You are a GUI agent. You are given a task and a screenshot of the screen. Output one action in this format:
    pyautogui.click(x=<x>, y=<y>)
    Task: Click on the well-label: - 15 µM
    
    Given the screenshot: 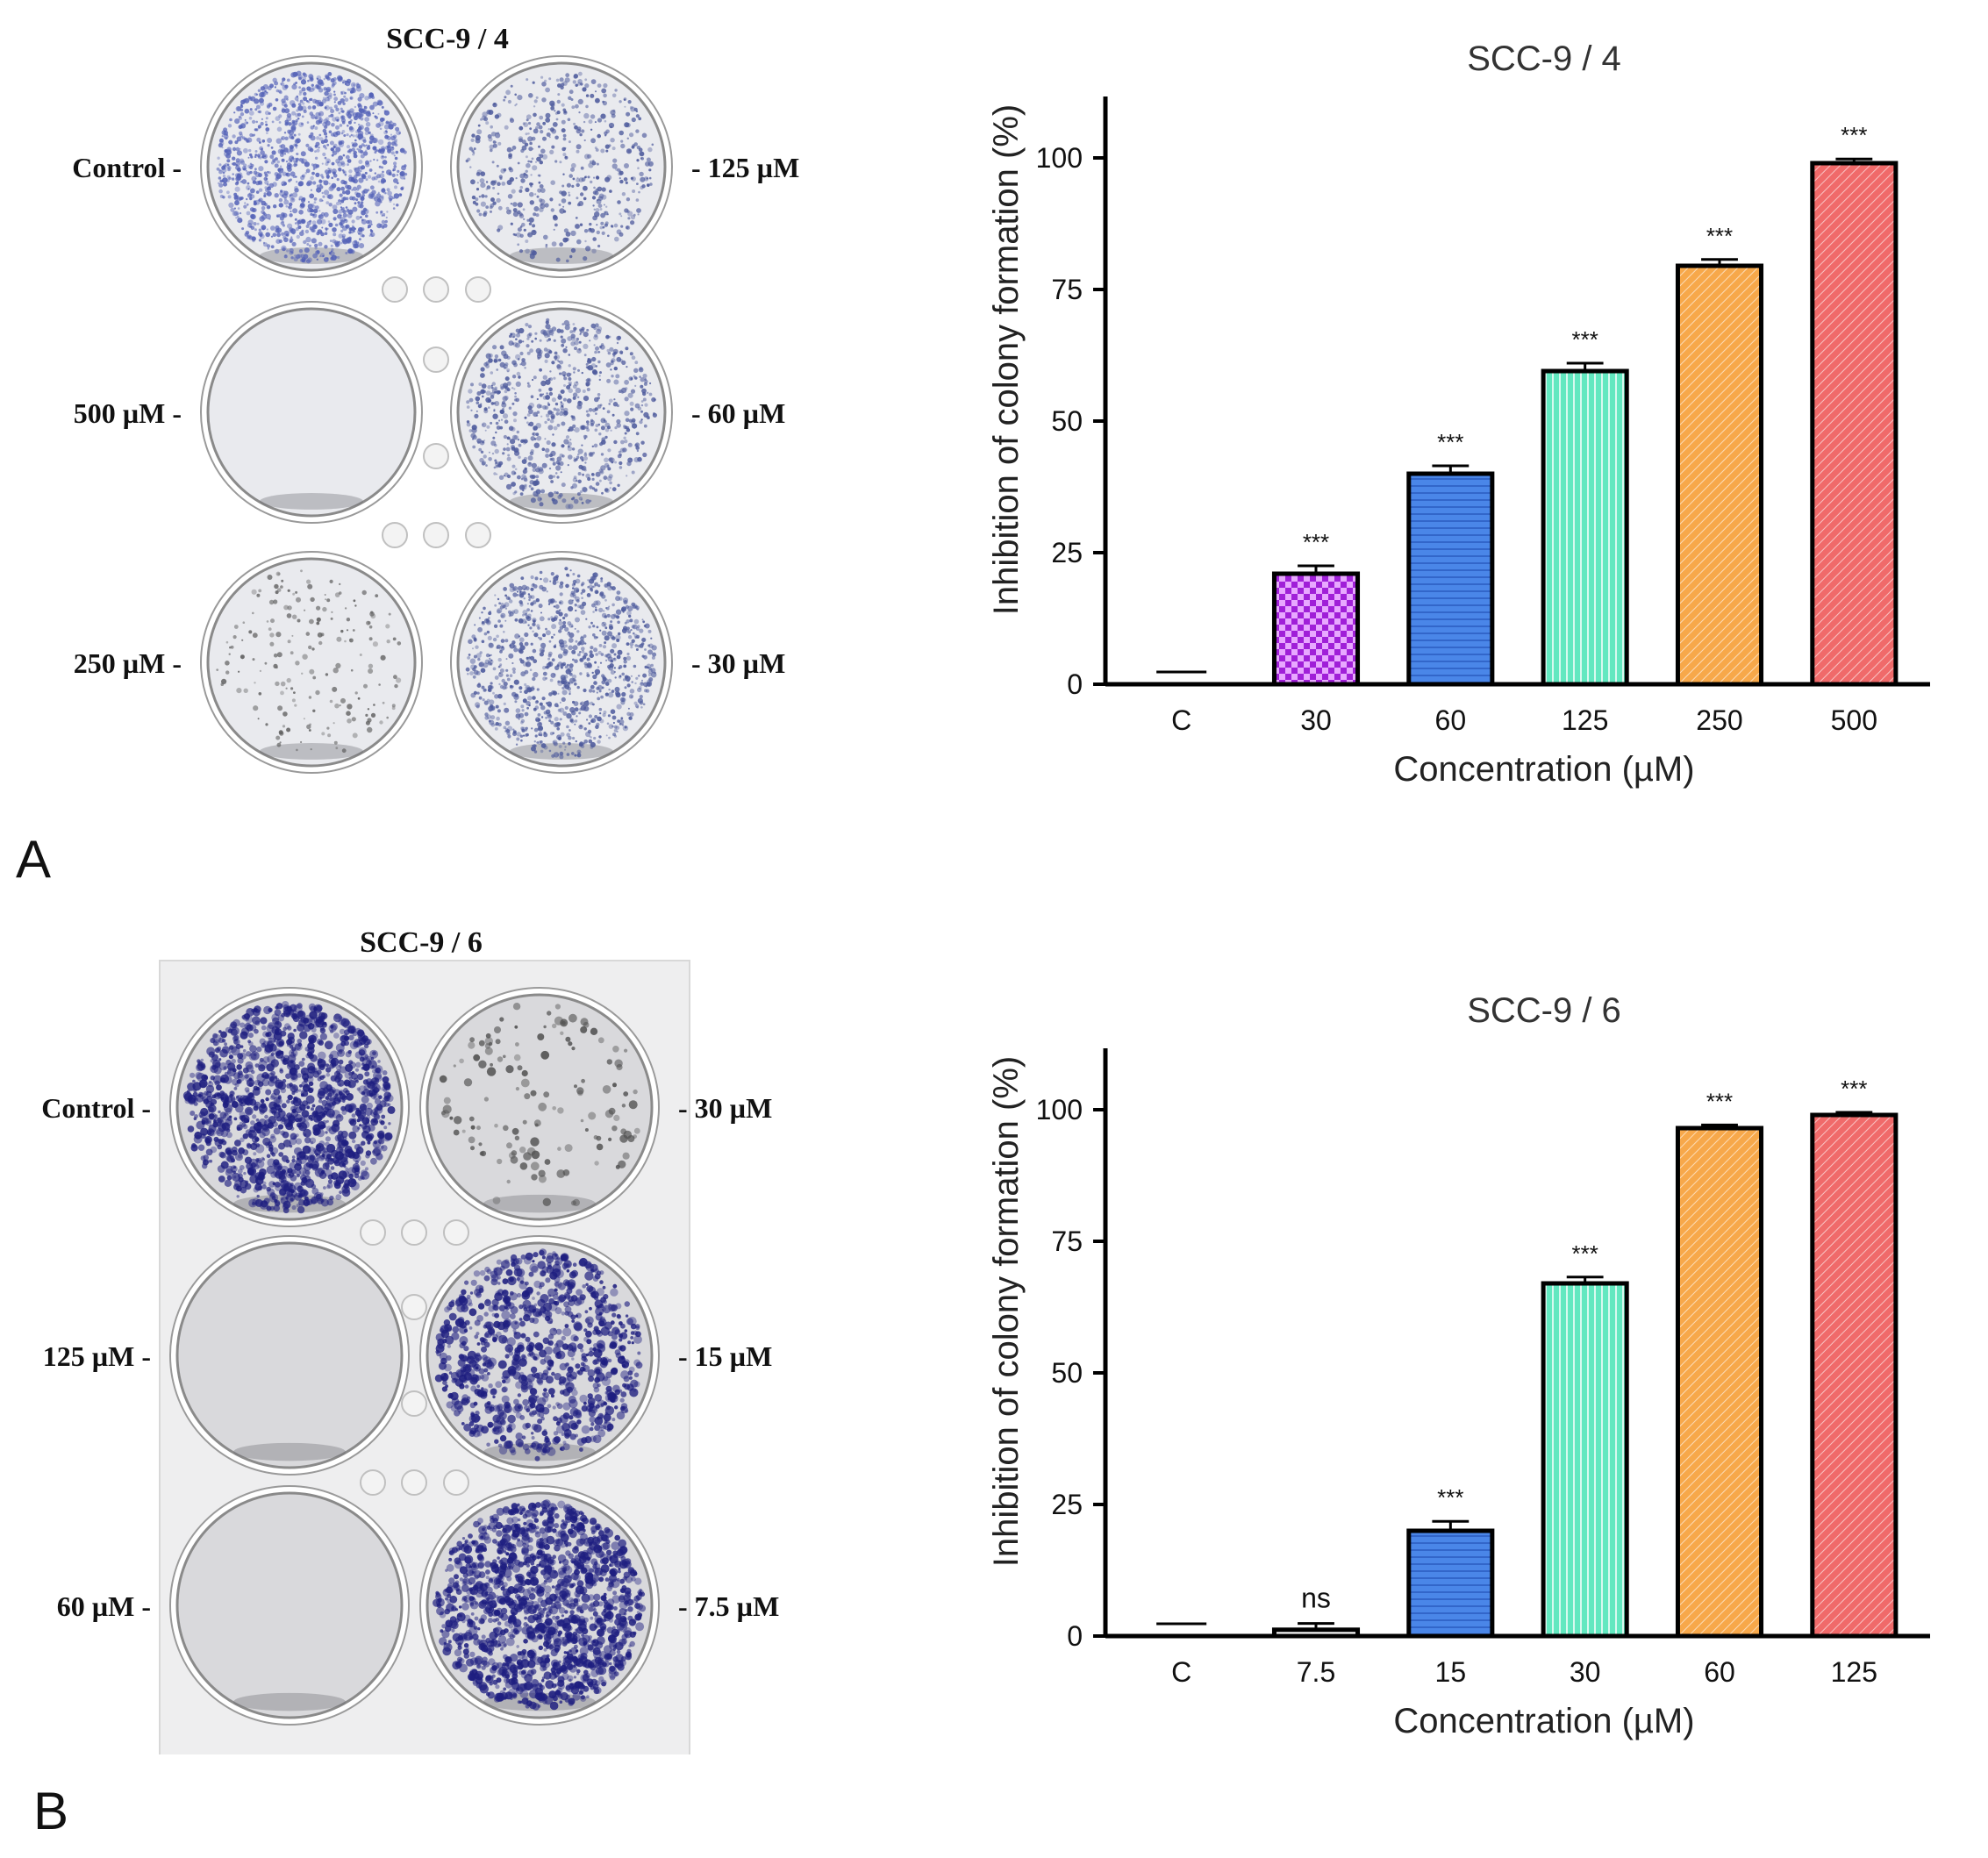 What is the action you would take?
    pyautogui.click(x=725, y=1356)
    